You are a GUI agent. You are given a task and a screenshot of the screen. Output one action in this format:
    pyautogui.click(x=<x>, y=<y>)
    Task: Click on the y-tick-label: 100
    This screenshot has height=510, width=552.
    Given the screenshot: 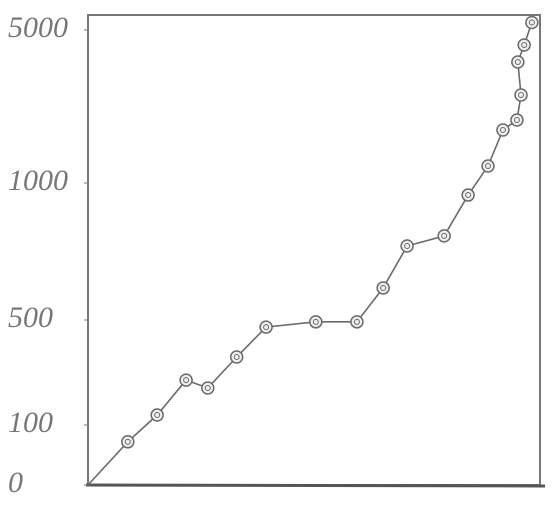 What is the action you would take?
    pyautogui.click(x=30, y=422)
    